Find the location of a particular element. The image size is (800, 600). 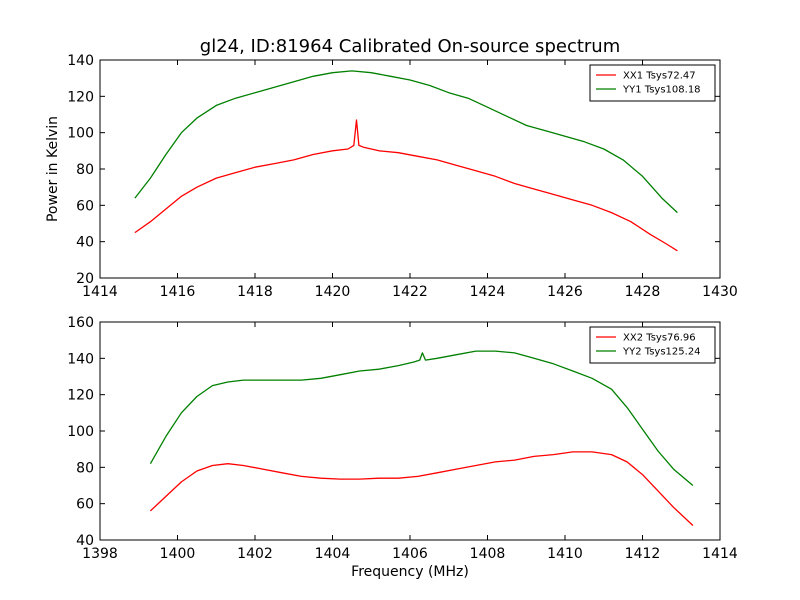

legend: XX2 Tsys76.96 YY2 Tsys125.24 is located at coordinates (652, 345).